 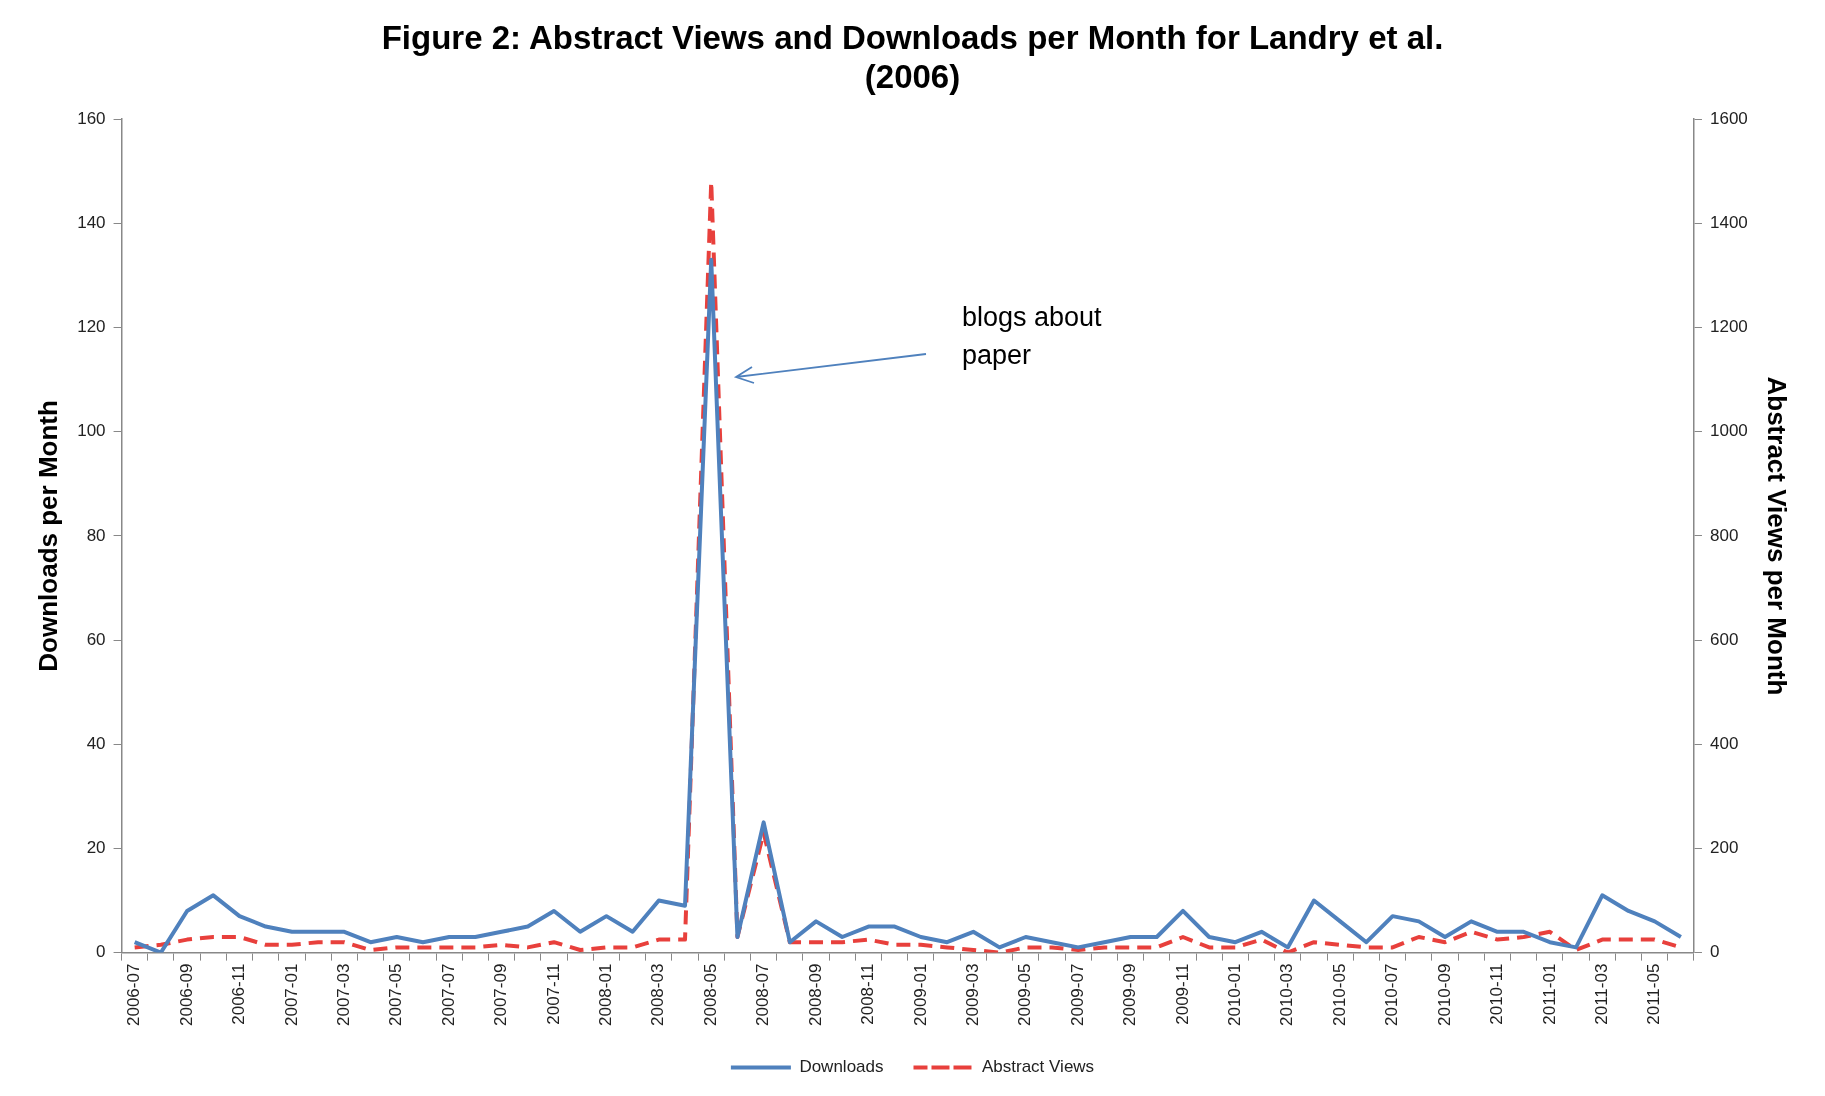 What do you see at coordinates (101, 952) in the screenshot?
I see `y-tick-label: 0` at bounding box center [101, 952].